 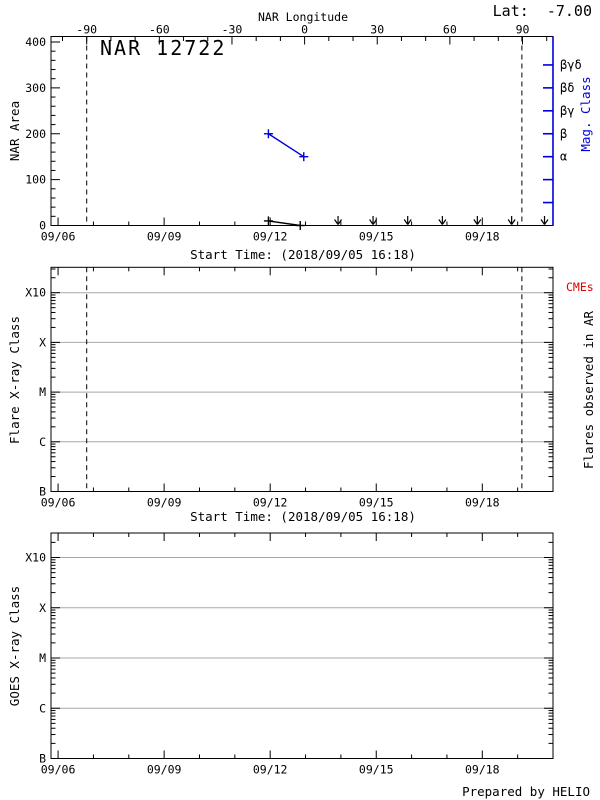 I want to click on date-ticks, so click(x=288, y=221).